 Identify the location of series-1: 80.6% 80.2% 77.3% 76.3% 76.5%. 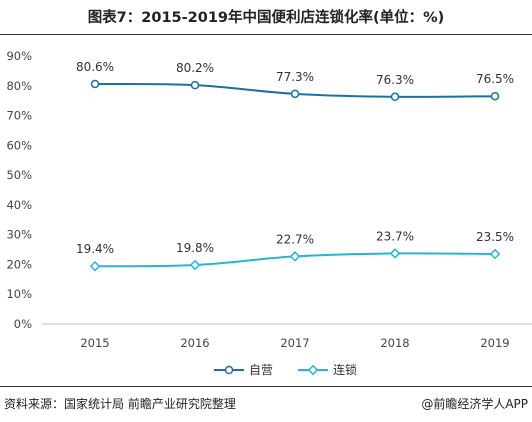
(295, 81).